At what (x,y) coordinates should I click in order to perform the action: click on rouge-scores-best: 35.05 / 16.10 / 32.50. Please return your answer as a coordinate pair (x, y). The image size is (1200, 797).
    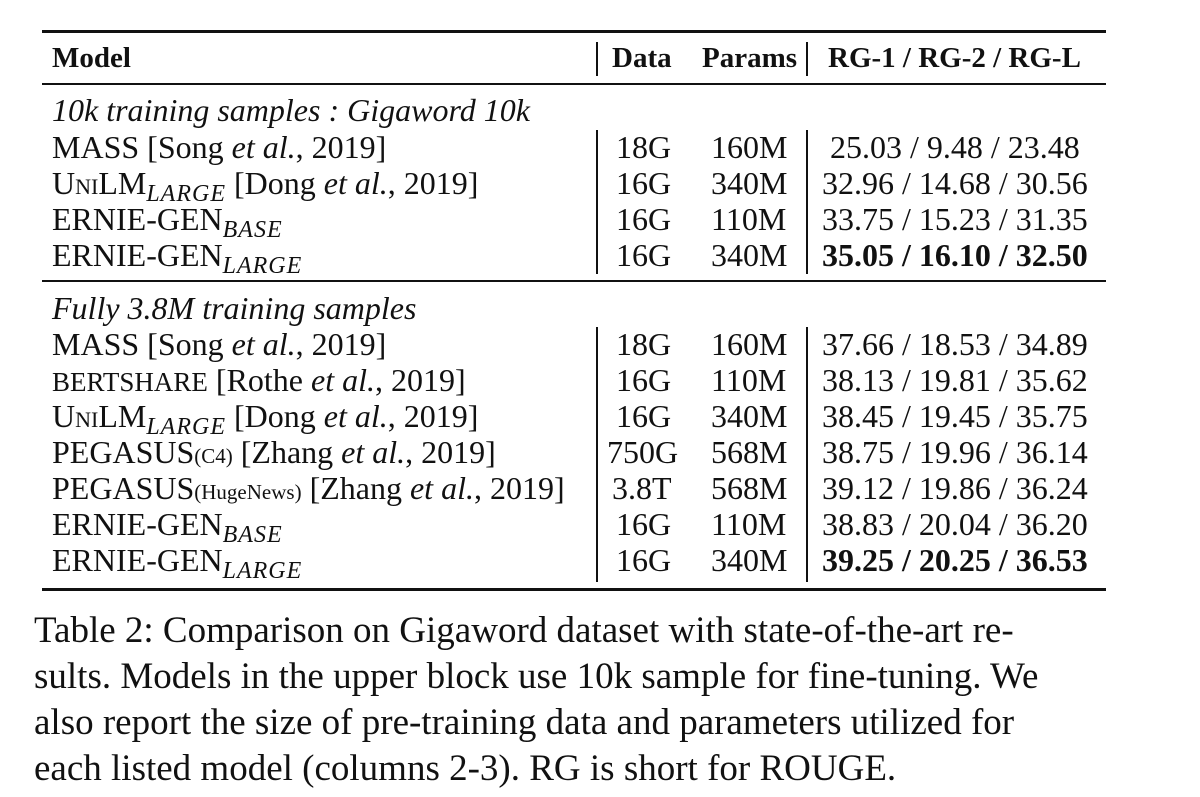
    Looking at the image, I should click on (955, 255).